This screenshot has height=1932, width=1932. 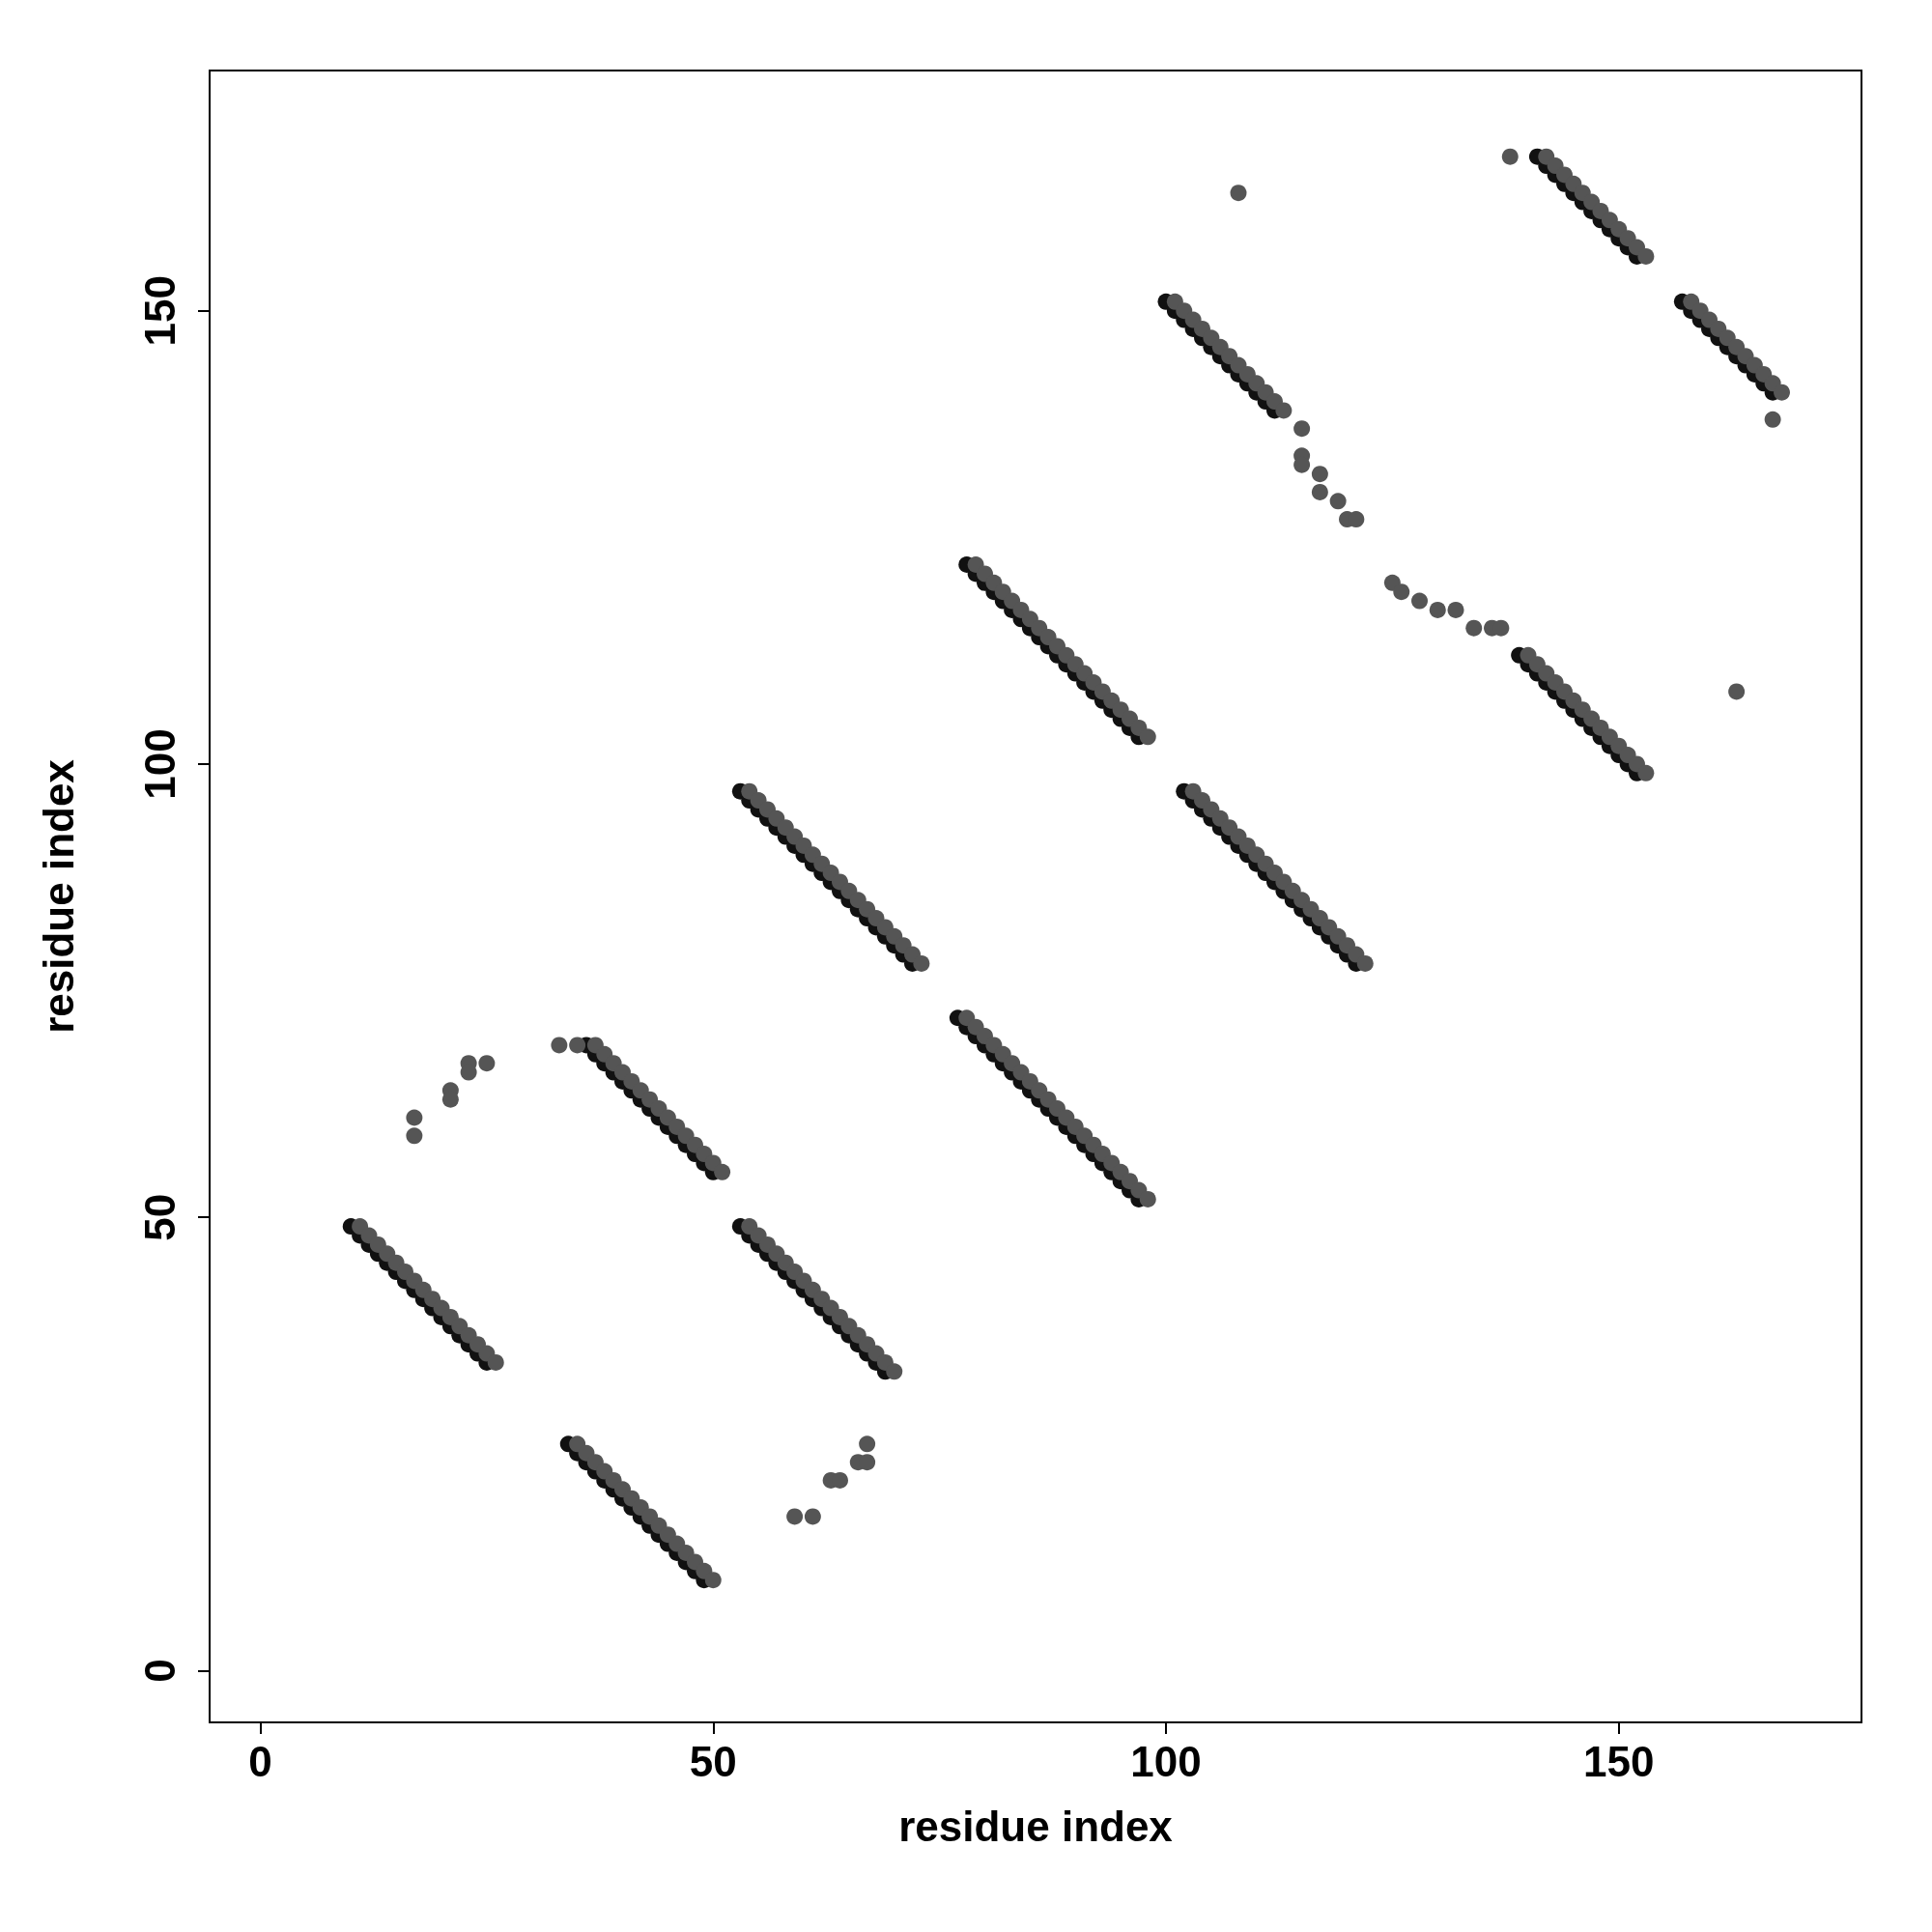 What do you see at coordinates (1166, 1761) in the screenshot?
I see `x-tick-label: 100` at bounding box center [1166, 1761].